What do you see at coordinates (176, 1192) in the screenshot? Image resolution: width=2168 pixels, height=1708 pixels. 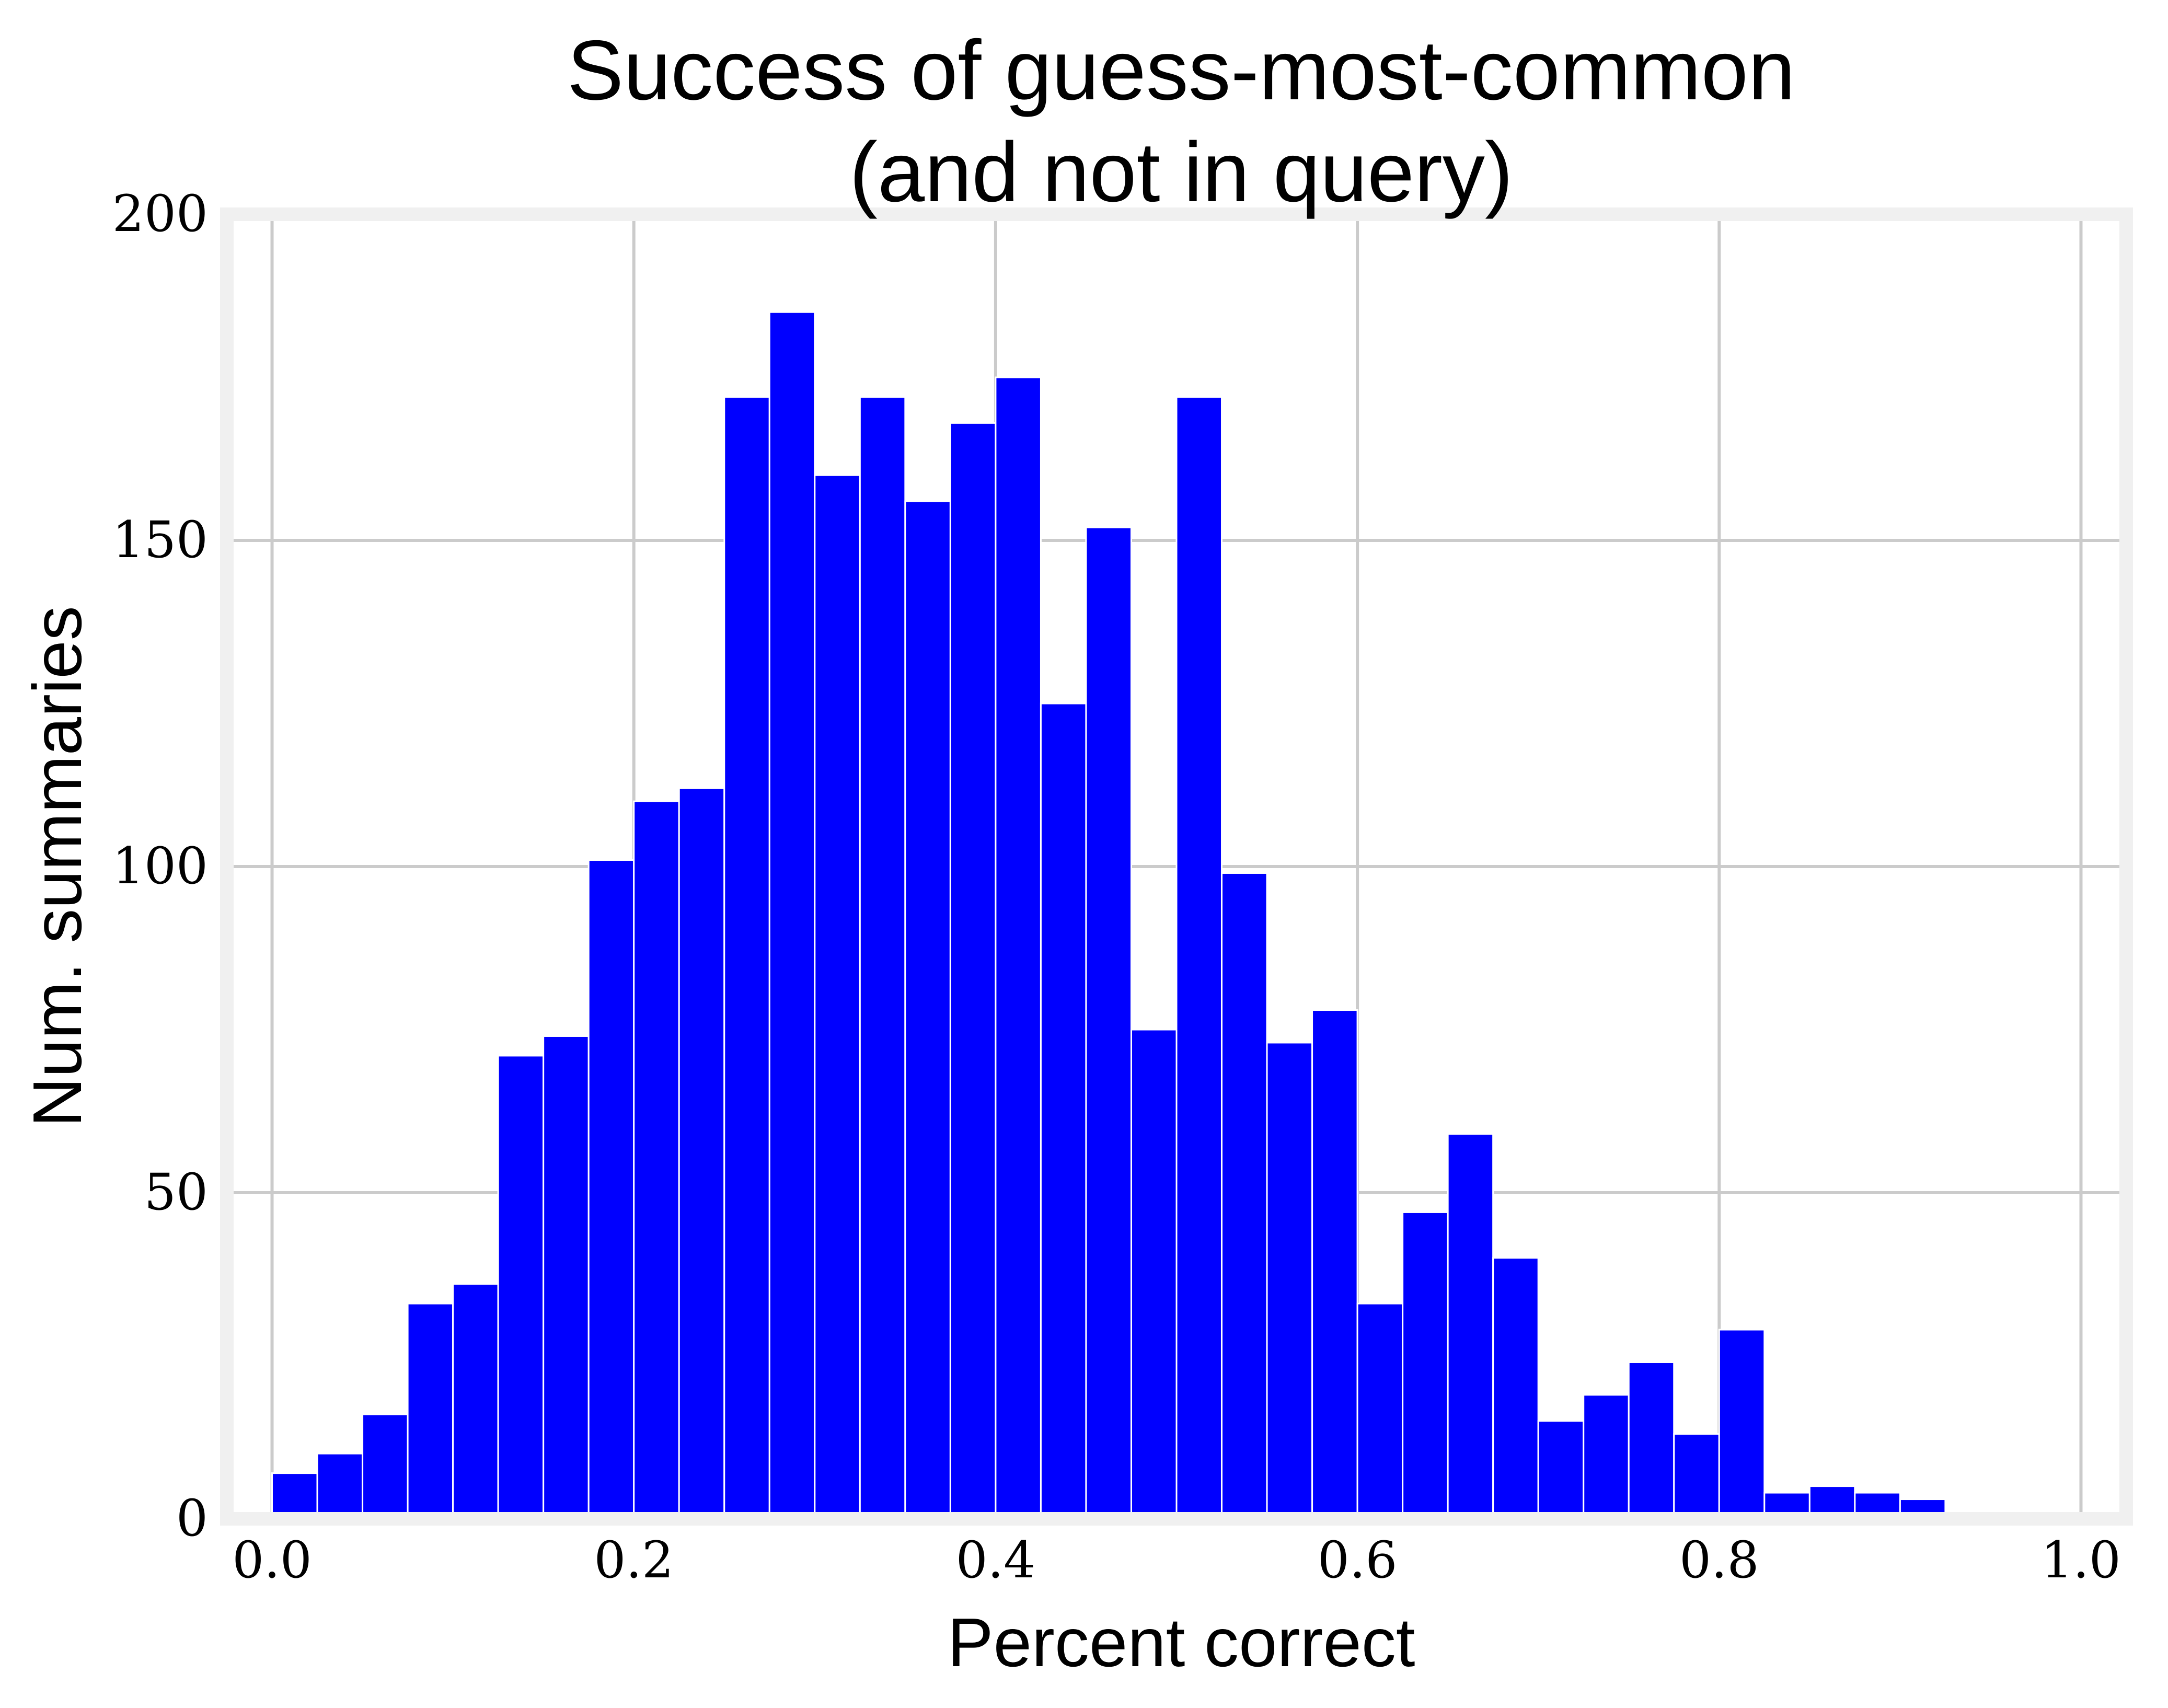 I see `y-tick-label: 50` at bounding box center [176, 1192].